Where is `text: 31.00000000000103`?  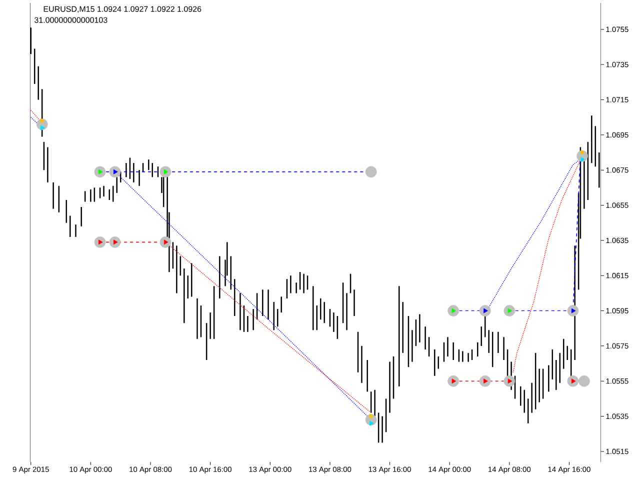
text: 31.00000000000103 is located at coordinates (71, 20).